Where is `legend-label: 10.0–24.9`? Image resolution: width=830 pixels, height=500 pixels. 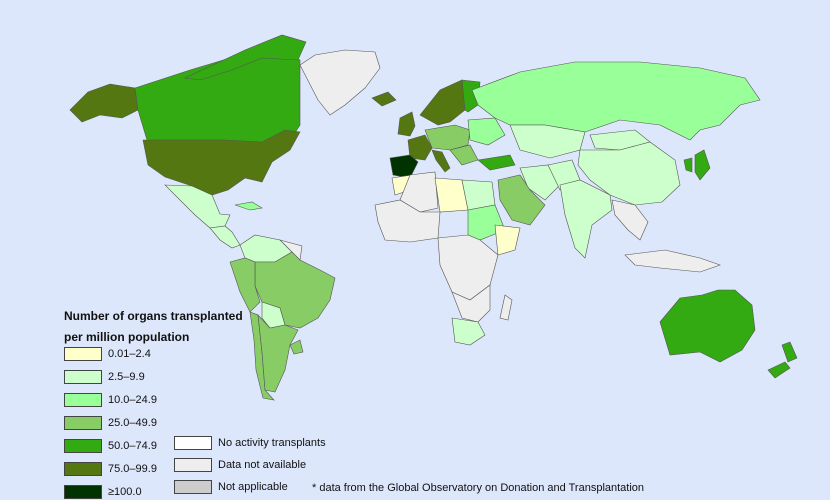
legend-label: 10.0–24.9 is located at coordinates (132, 400).